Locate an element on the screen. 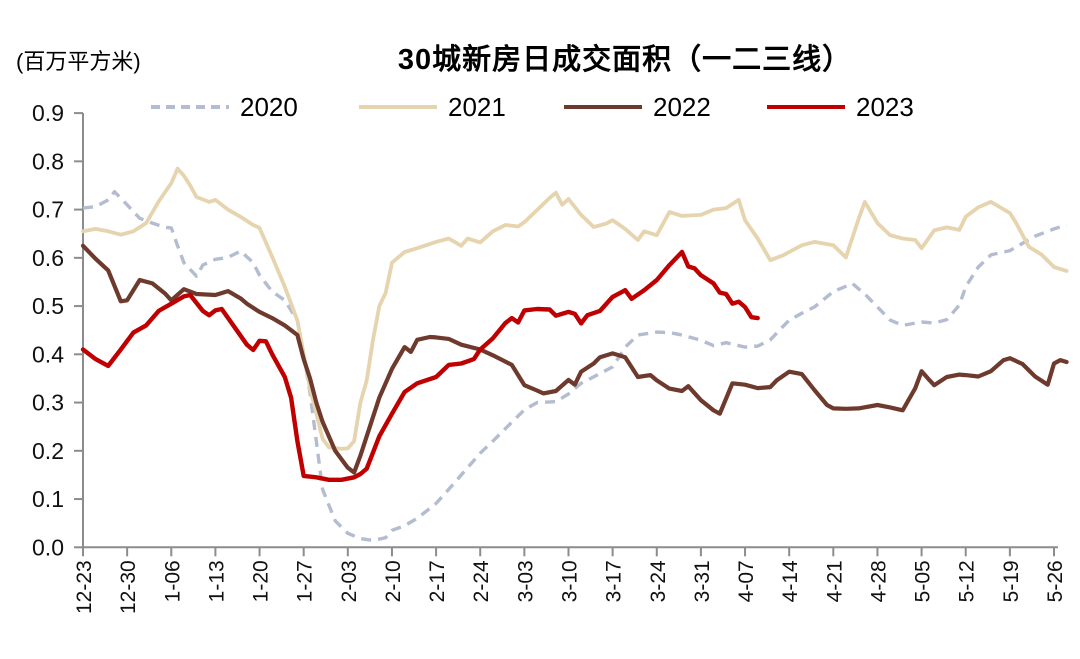 The width and height of the screenshot is (1080, 659). legend-item-2022: 2022 is located at coordinates (637, 107).